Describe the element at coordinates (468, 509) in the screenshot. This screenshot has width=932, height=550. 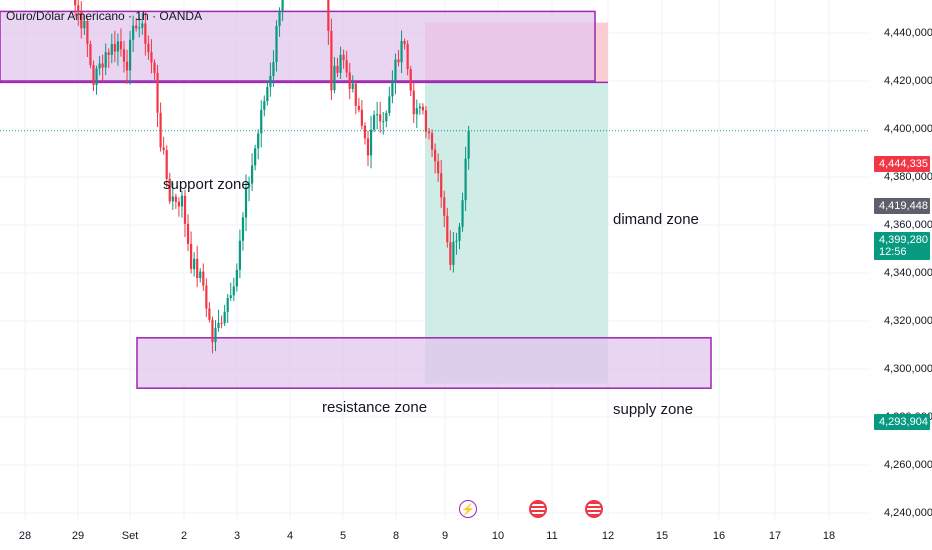
I see `lightning-icon: ⚡` at that location.